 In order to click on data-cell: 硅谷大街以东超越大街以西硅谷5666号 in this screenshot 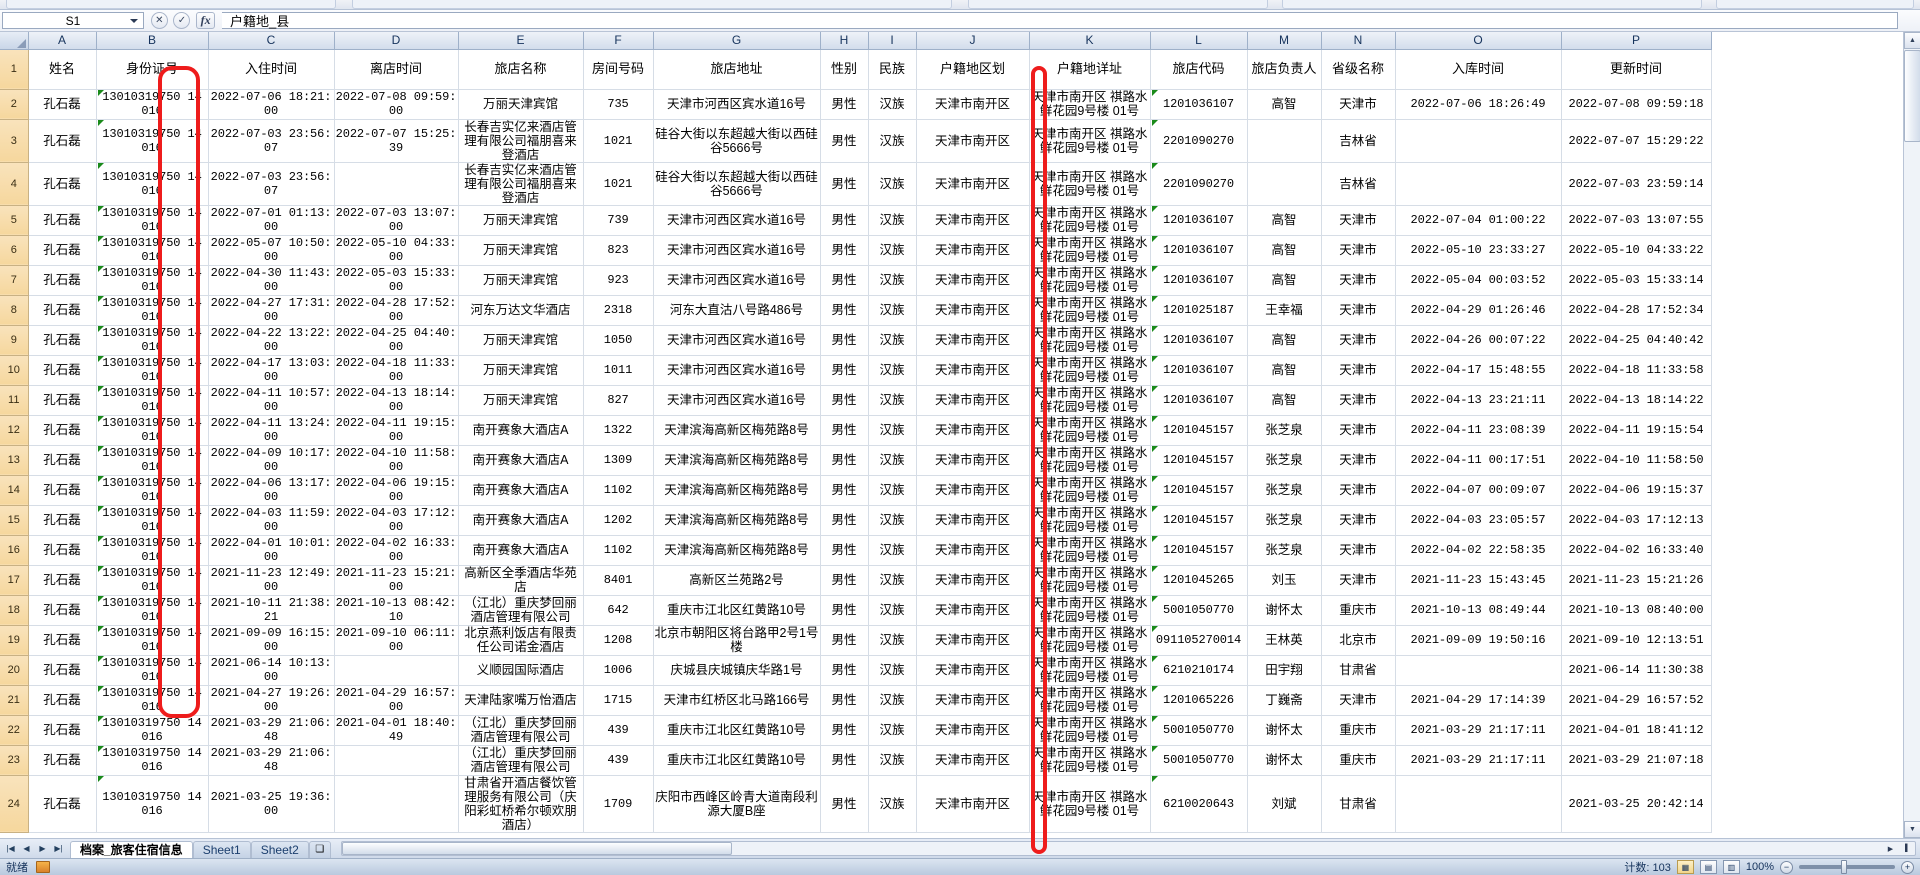, I will do `click(737, 141)`.